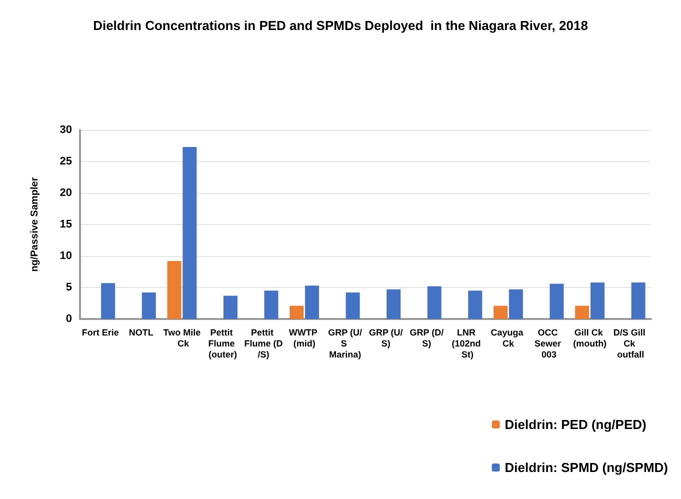 This screenshot has width=681, height=499. I want to click on x-tick-label: D/S Gill Ck outfall, so click(630, 344).